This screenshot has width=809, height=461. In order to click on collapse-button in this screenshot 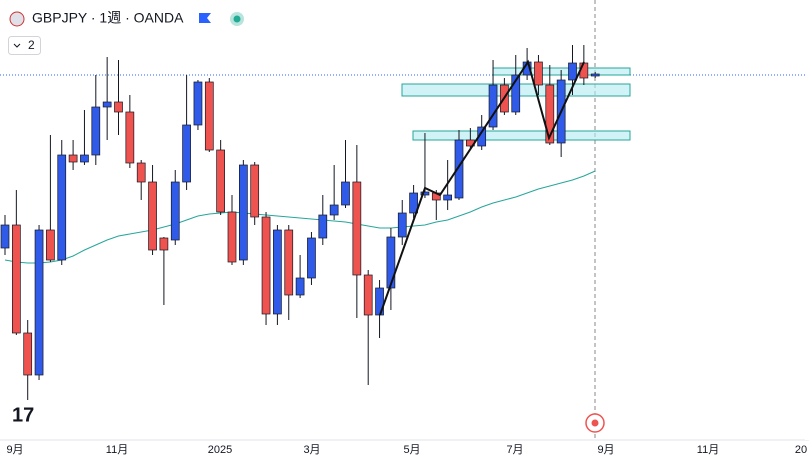, I will do `click(24, 45)`.